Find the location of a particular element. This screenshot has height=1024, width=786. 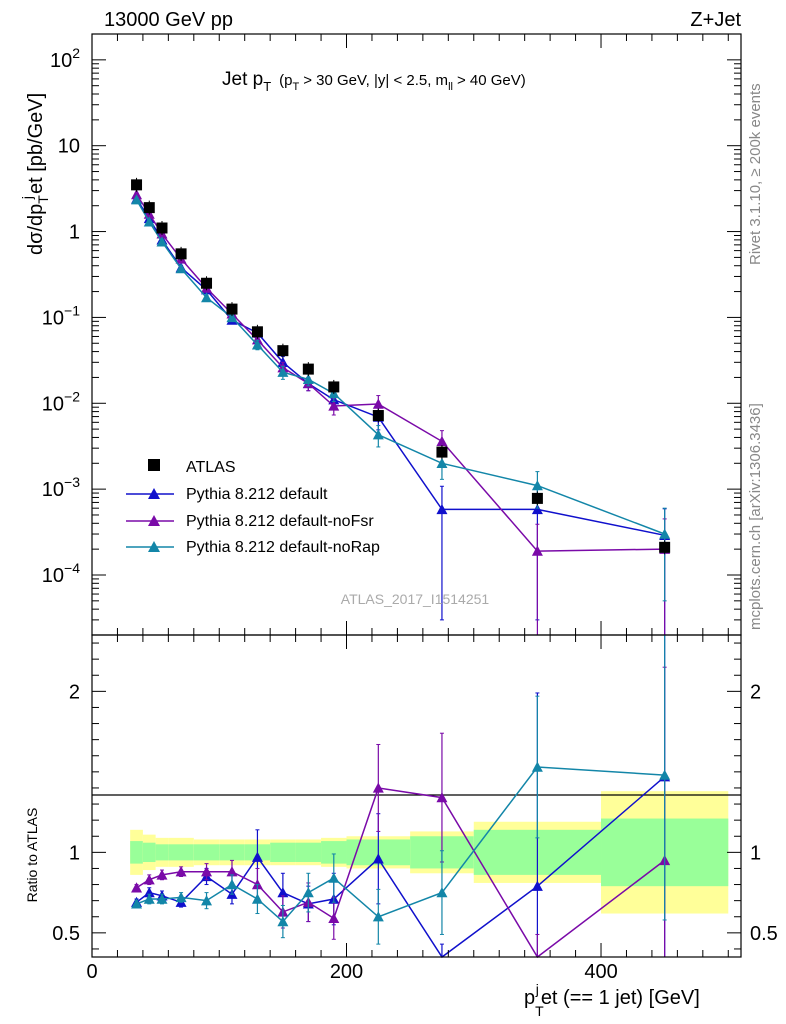

legend-marker-norap is located at coordinates (154, 546).